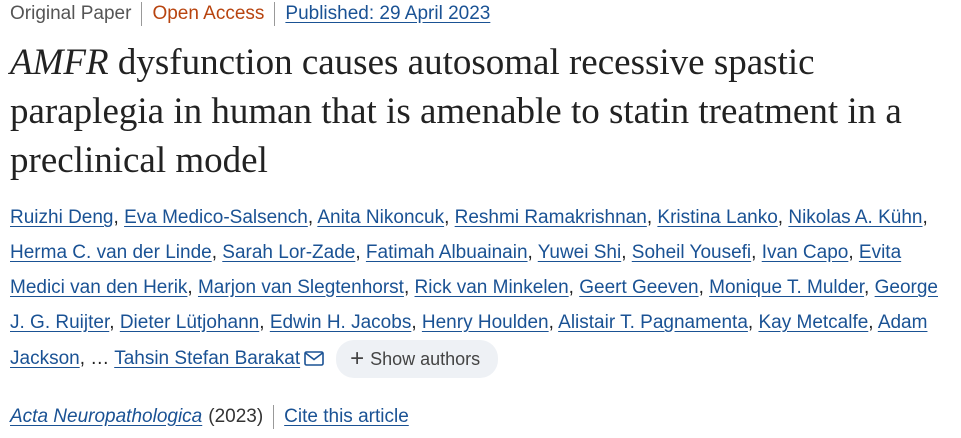 The height and width of the screenshot is (438, 961). What do you see at coordinates (106, 416) in the screenshot?
I see `journal-link: Acta Neuropathologica` at bounding box center [106, 416].